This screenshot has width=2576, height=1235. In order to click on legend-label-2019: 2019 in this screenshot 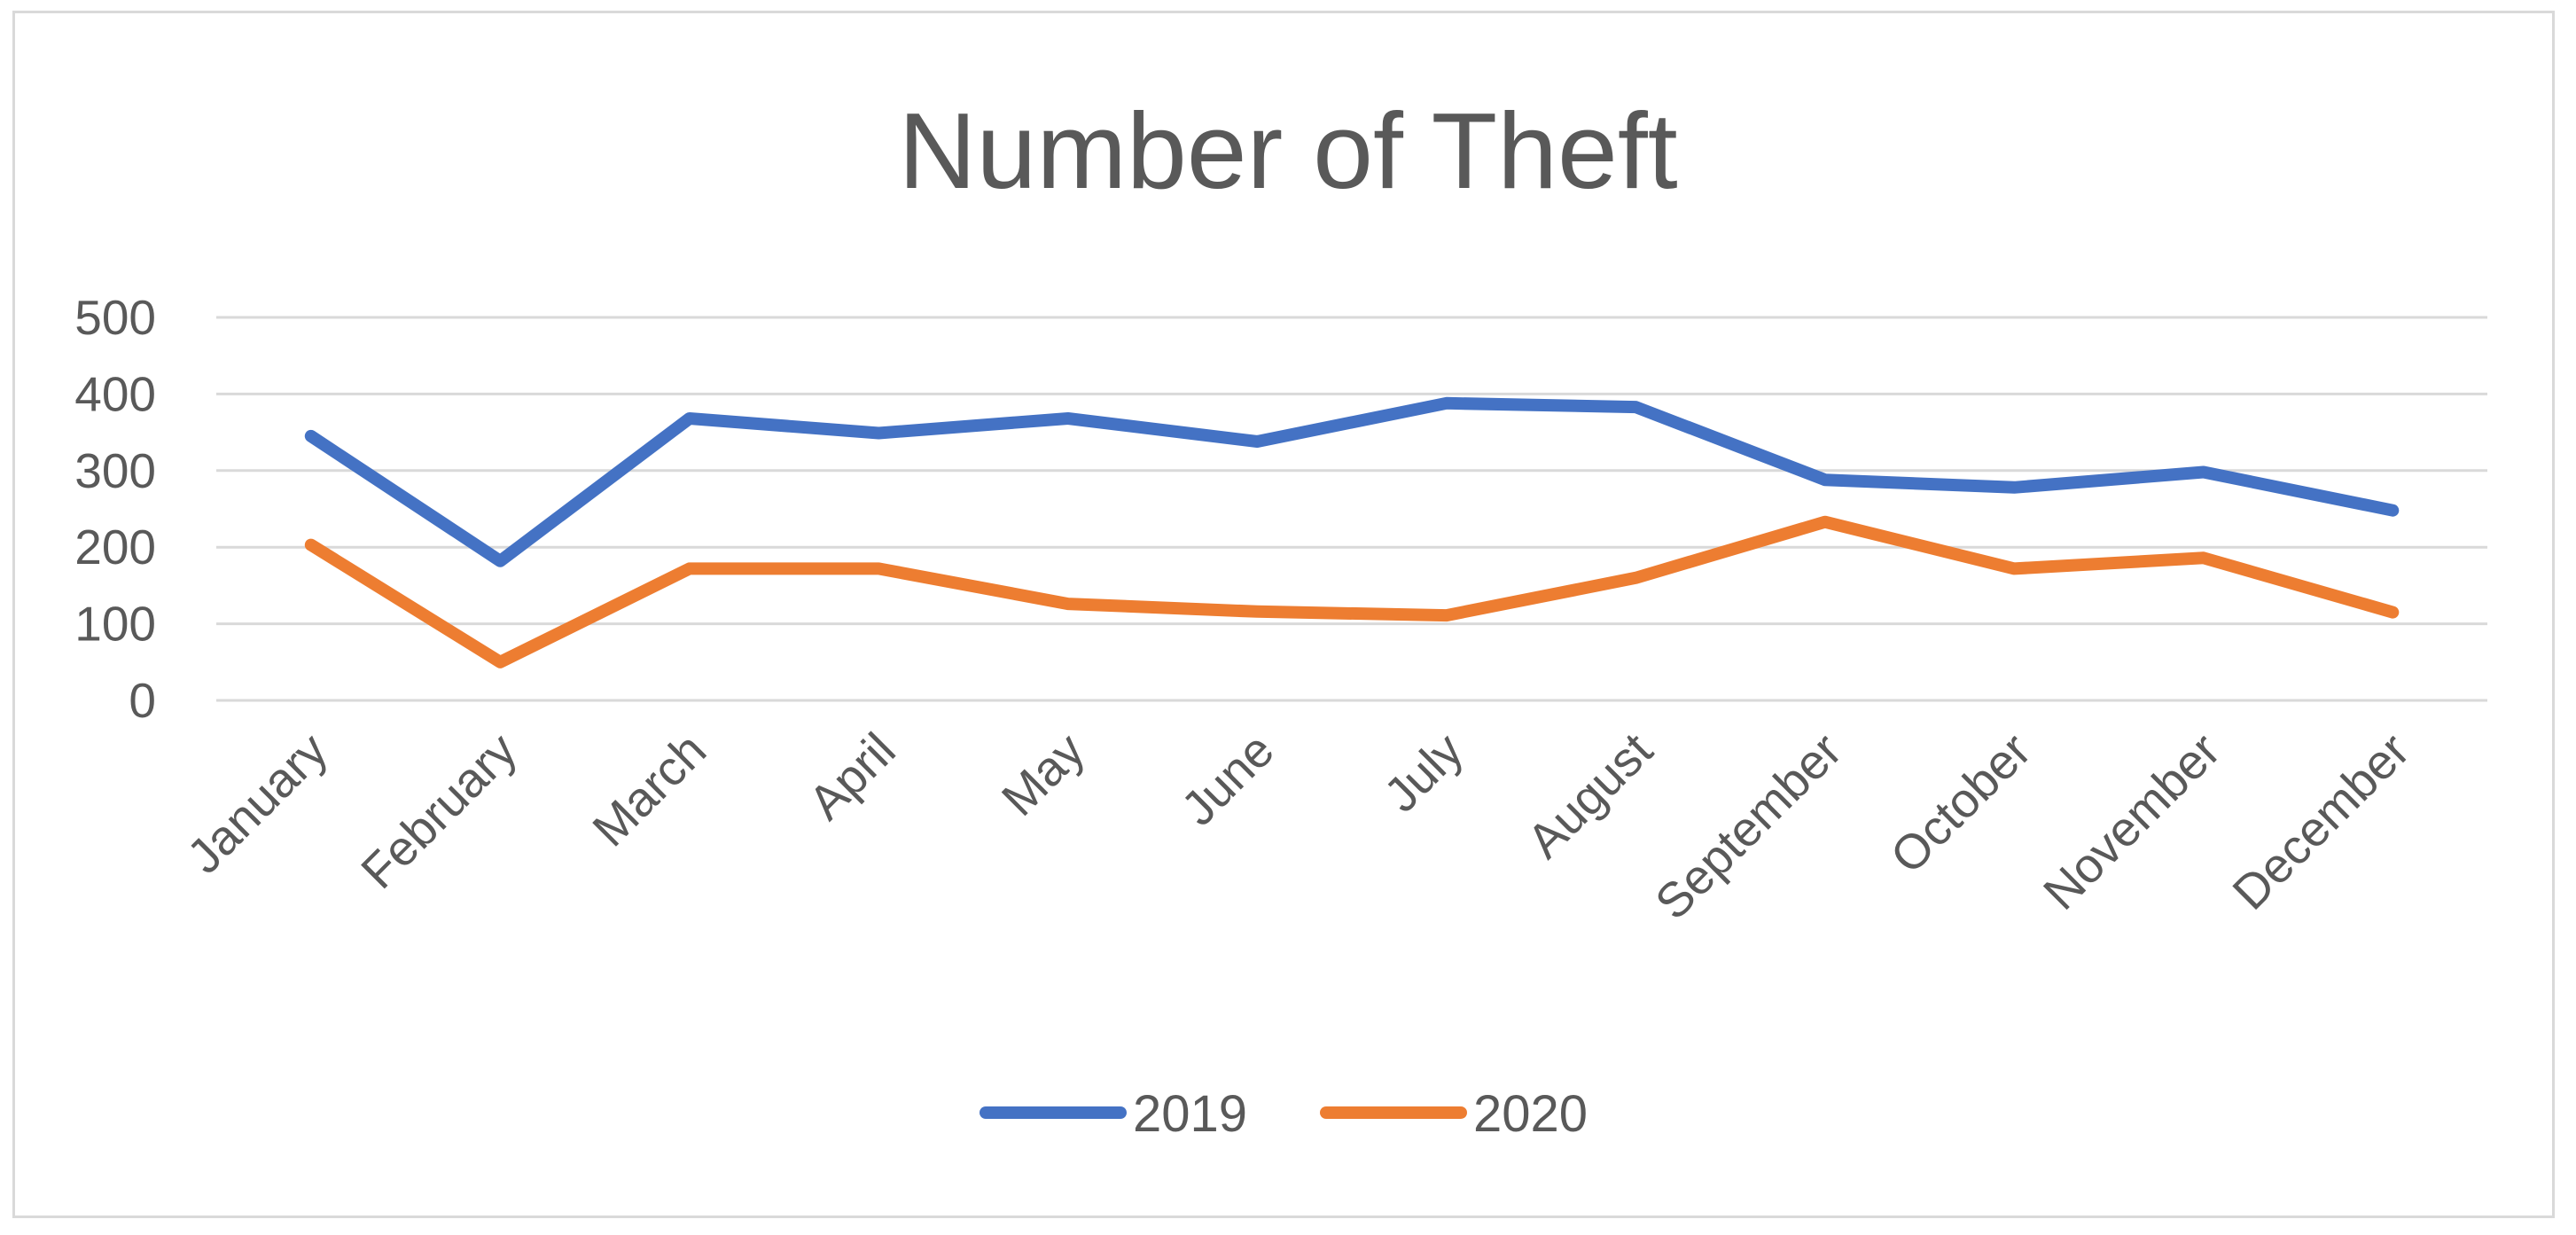, I will do `click(1190, 1114)`.